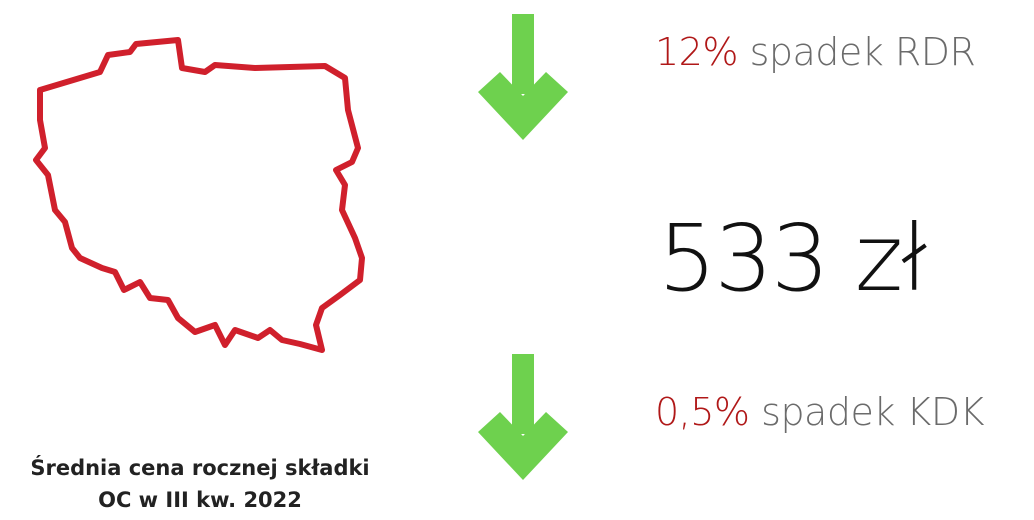 This screenshot has height=520, width=1034. Describe the element at coordinates (792, 258) in the screenshot. I see `price: 533 zł` at that location.